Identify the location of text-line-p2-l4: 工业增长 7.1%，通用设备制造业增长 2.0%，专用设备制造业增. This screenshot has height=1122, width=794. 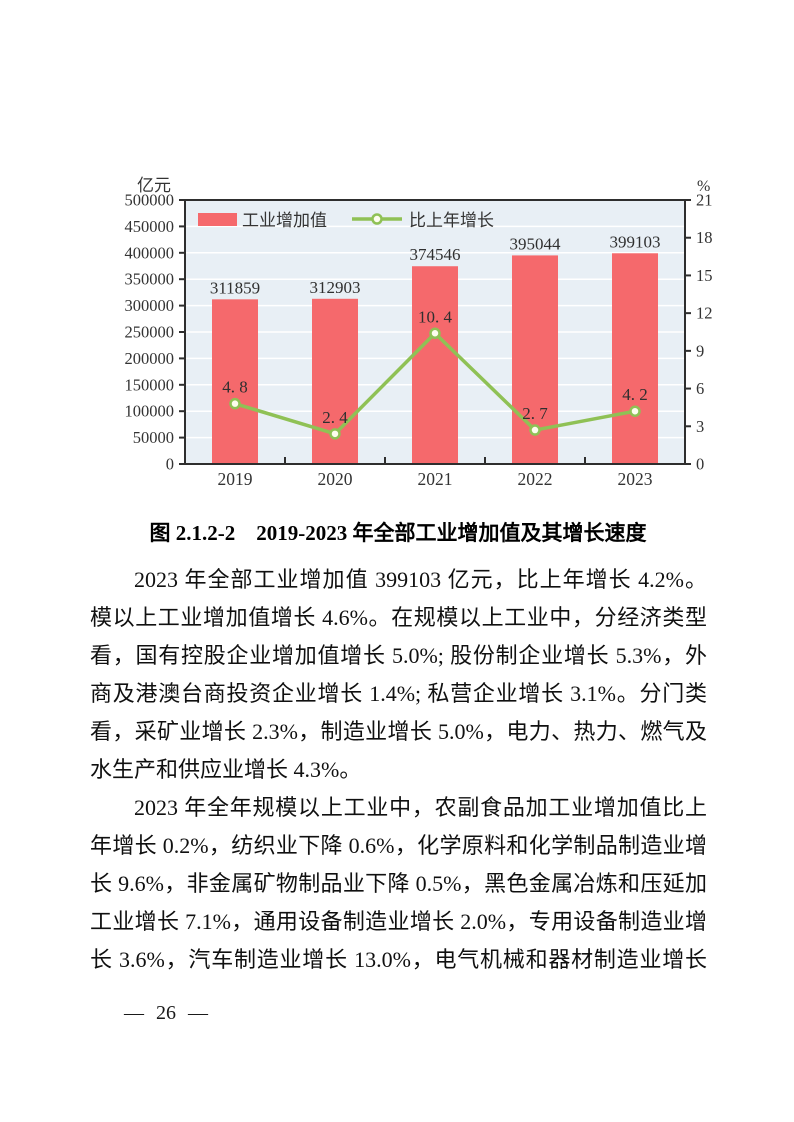
(398, 921).